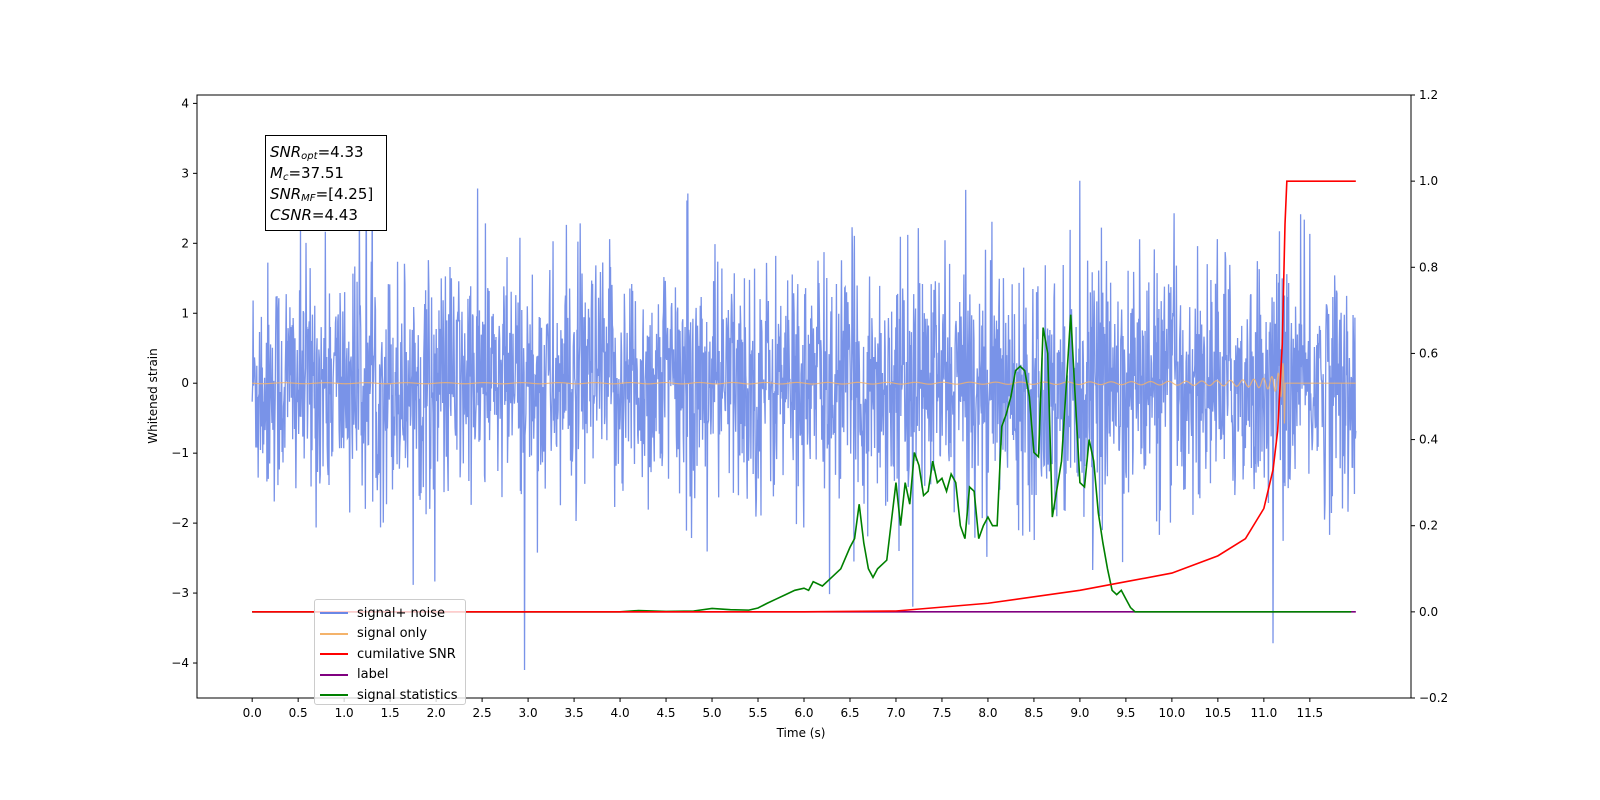 The width and height of the screenshot is (1600, 800). I want to click on x-tick-label: 11.0, so click(1263, 713).